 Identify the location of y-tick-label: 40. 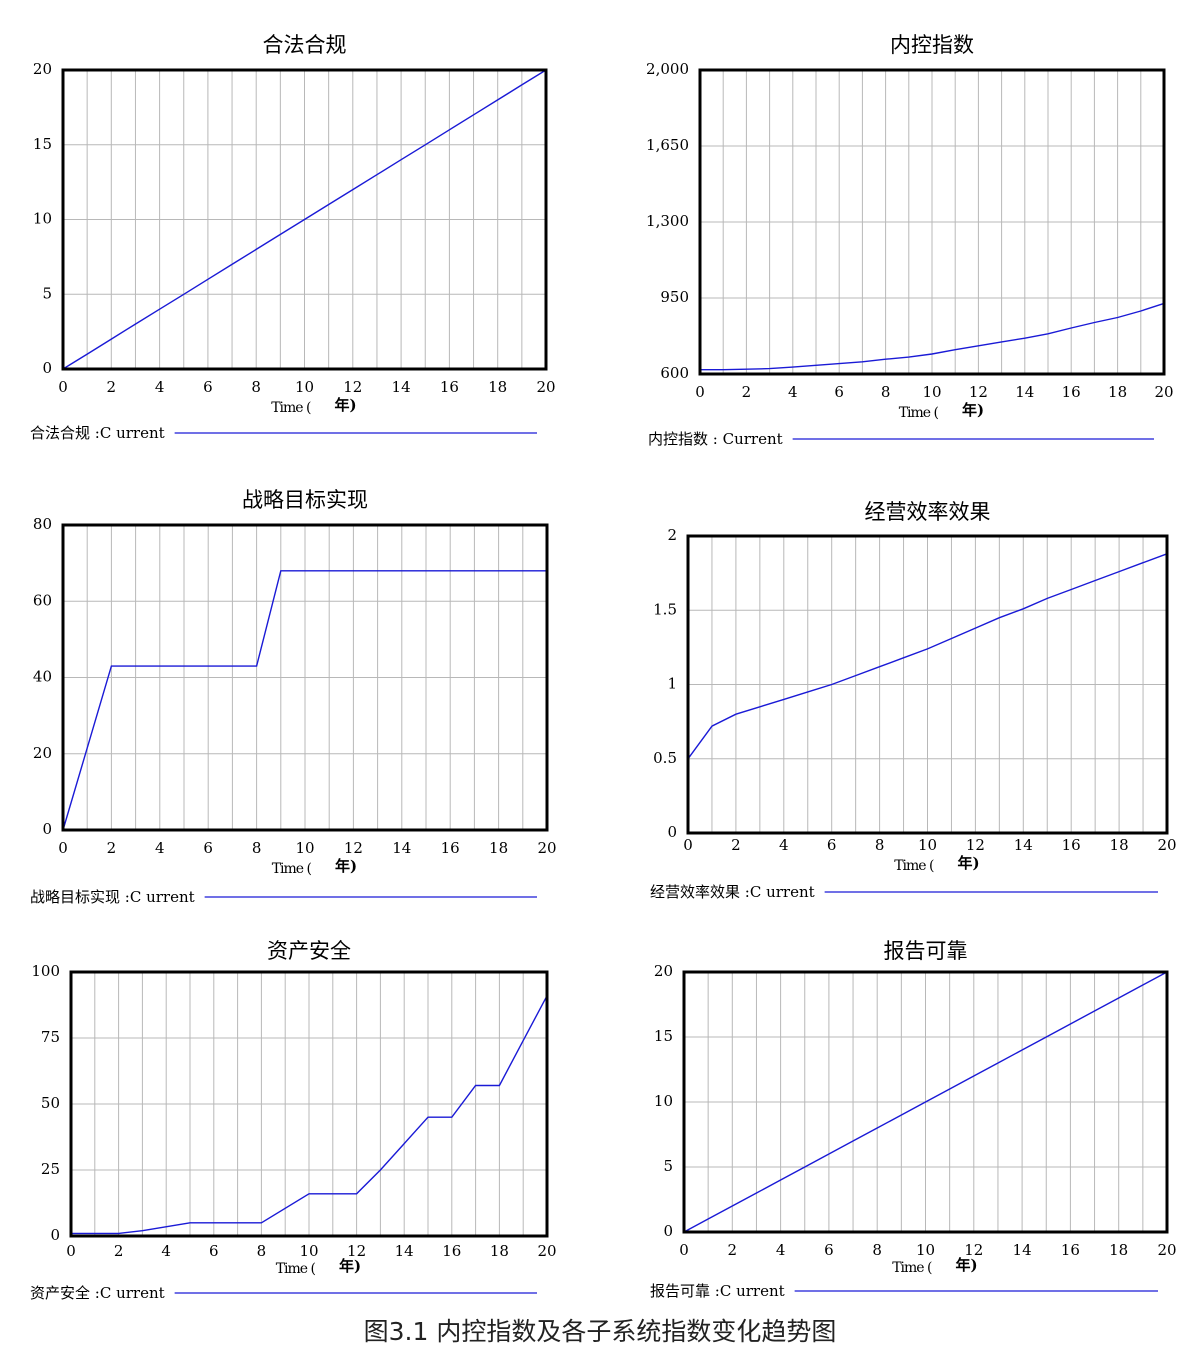
(42, 677).